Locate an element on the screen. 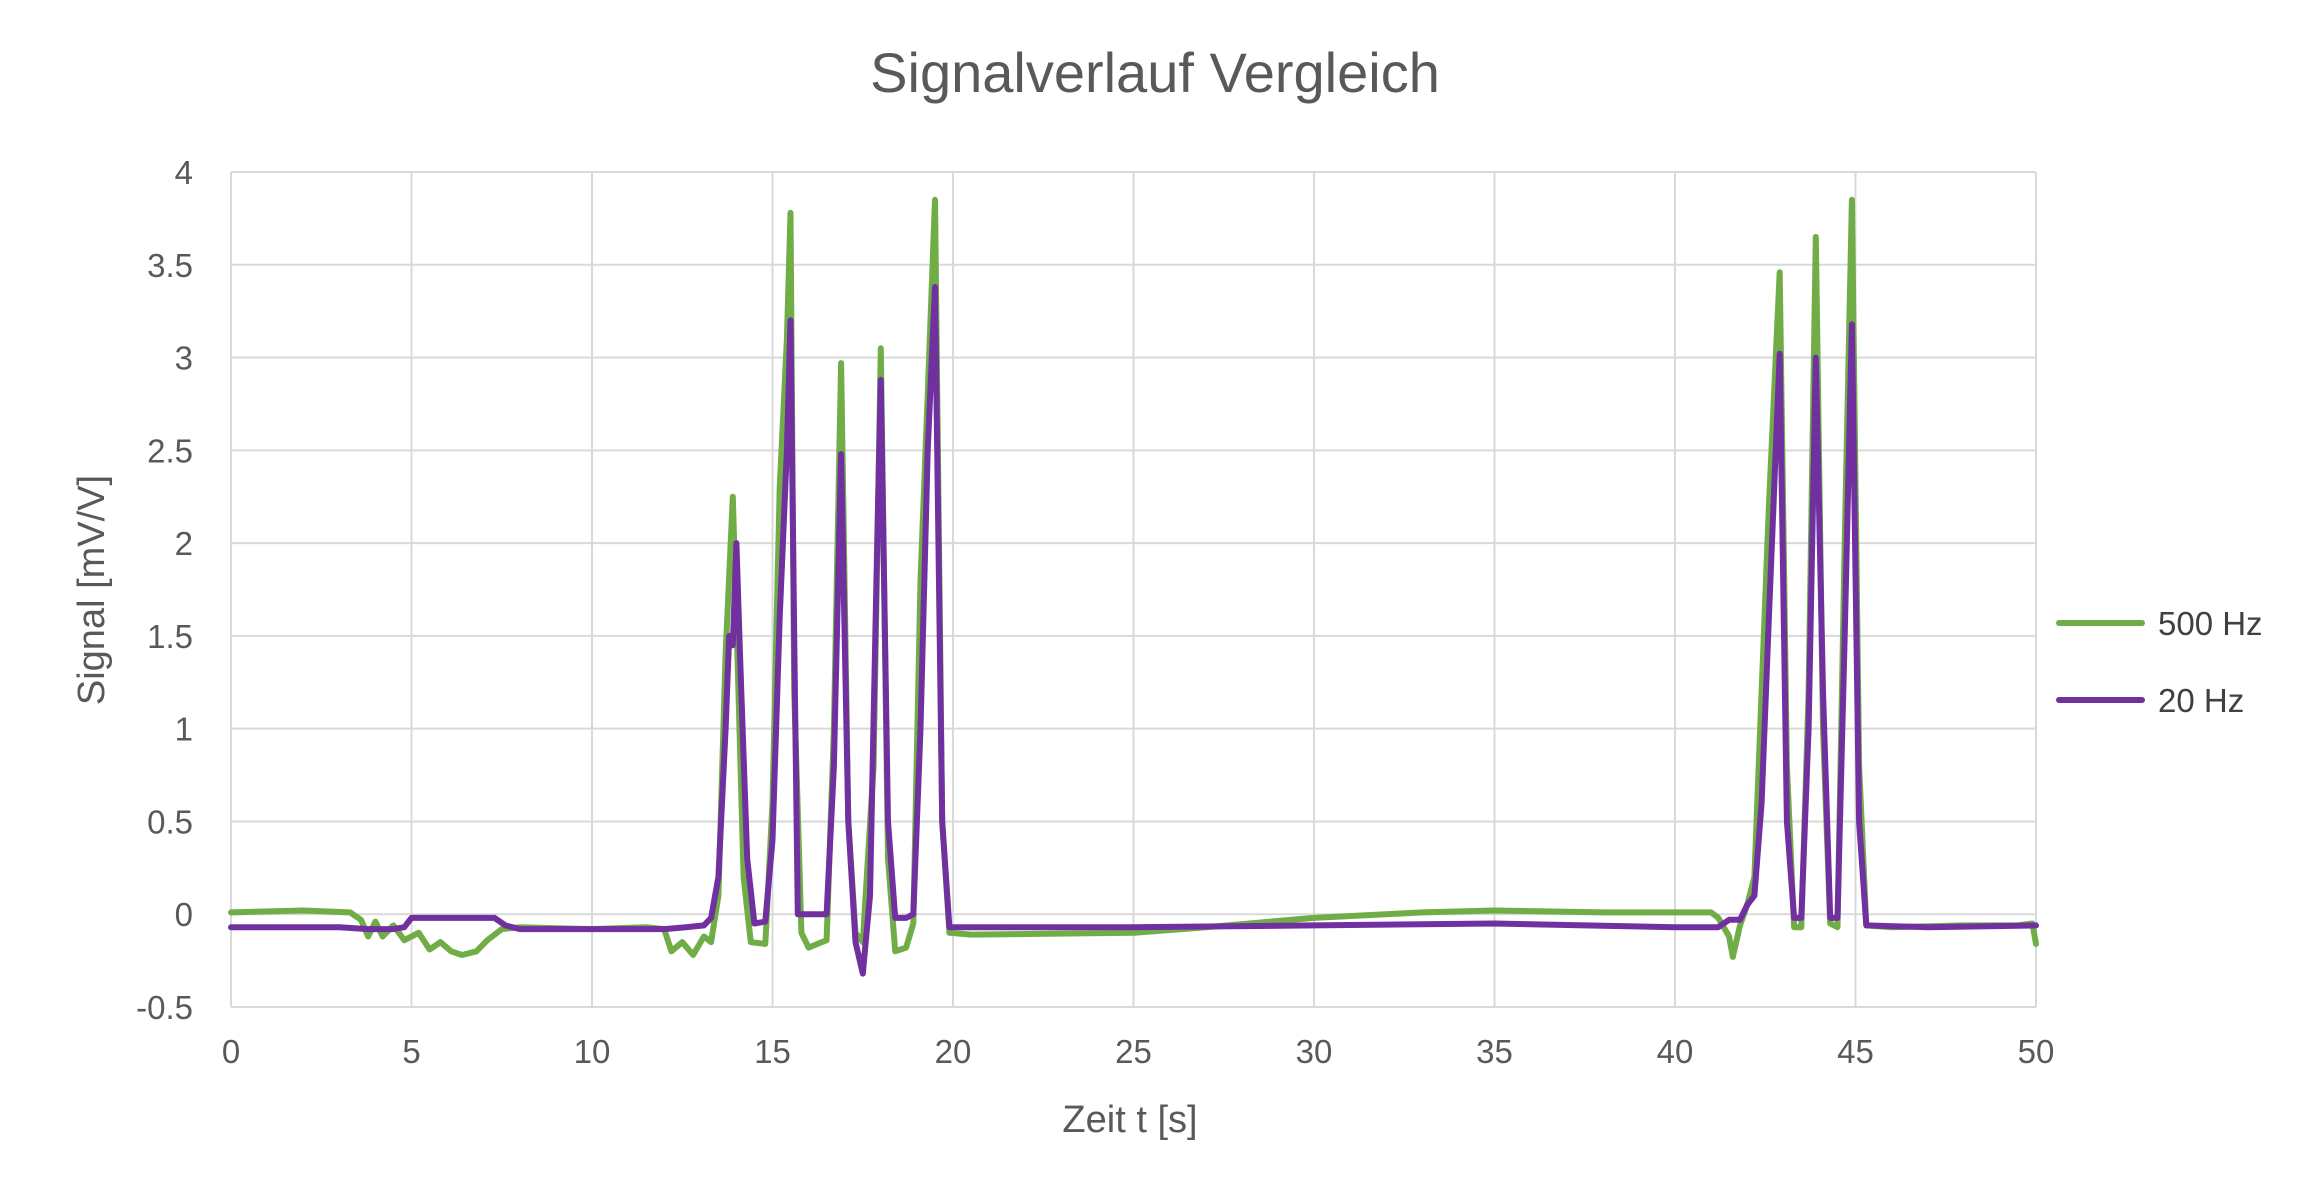 Image resolution: width=2302 pixels, height=1194 pixels. y-tick-label: 0.5 is located at coordinates (170, 821).